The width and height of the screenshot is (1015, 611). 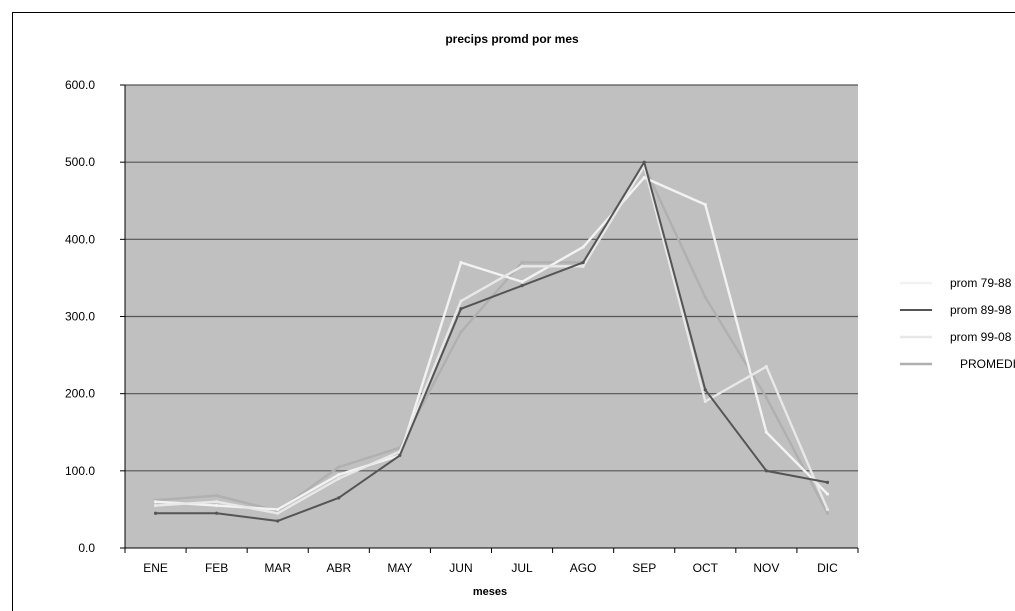 I want to click on x-tick-label: MAY, so click(x=399, y=568).